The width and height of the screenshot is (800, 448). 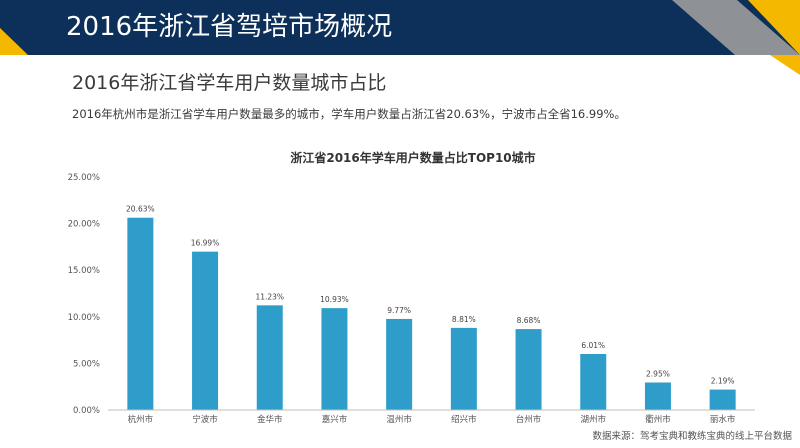 I want to click on section-title: 2016年浙江省学车用户数量城市占比, so click(x=229, y=83).